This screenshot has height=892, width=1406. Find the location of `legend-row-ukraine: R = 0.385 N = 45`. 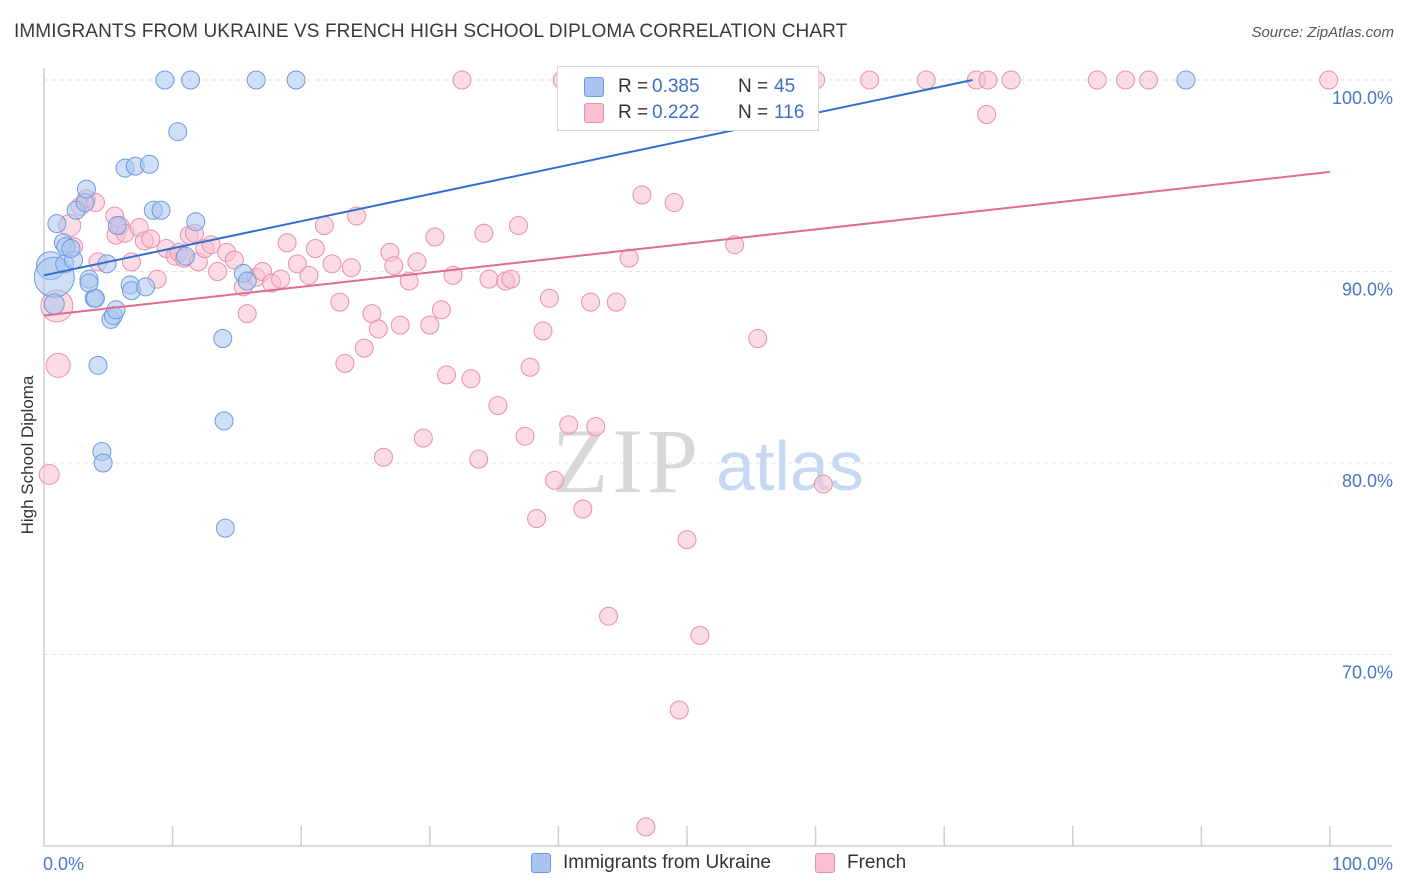

legend-row-ukraine: R = 0.385 N = 45 is located at coordinates (689, 87).